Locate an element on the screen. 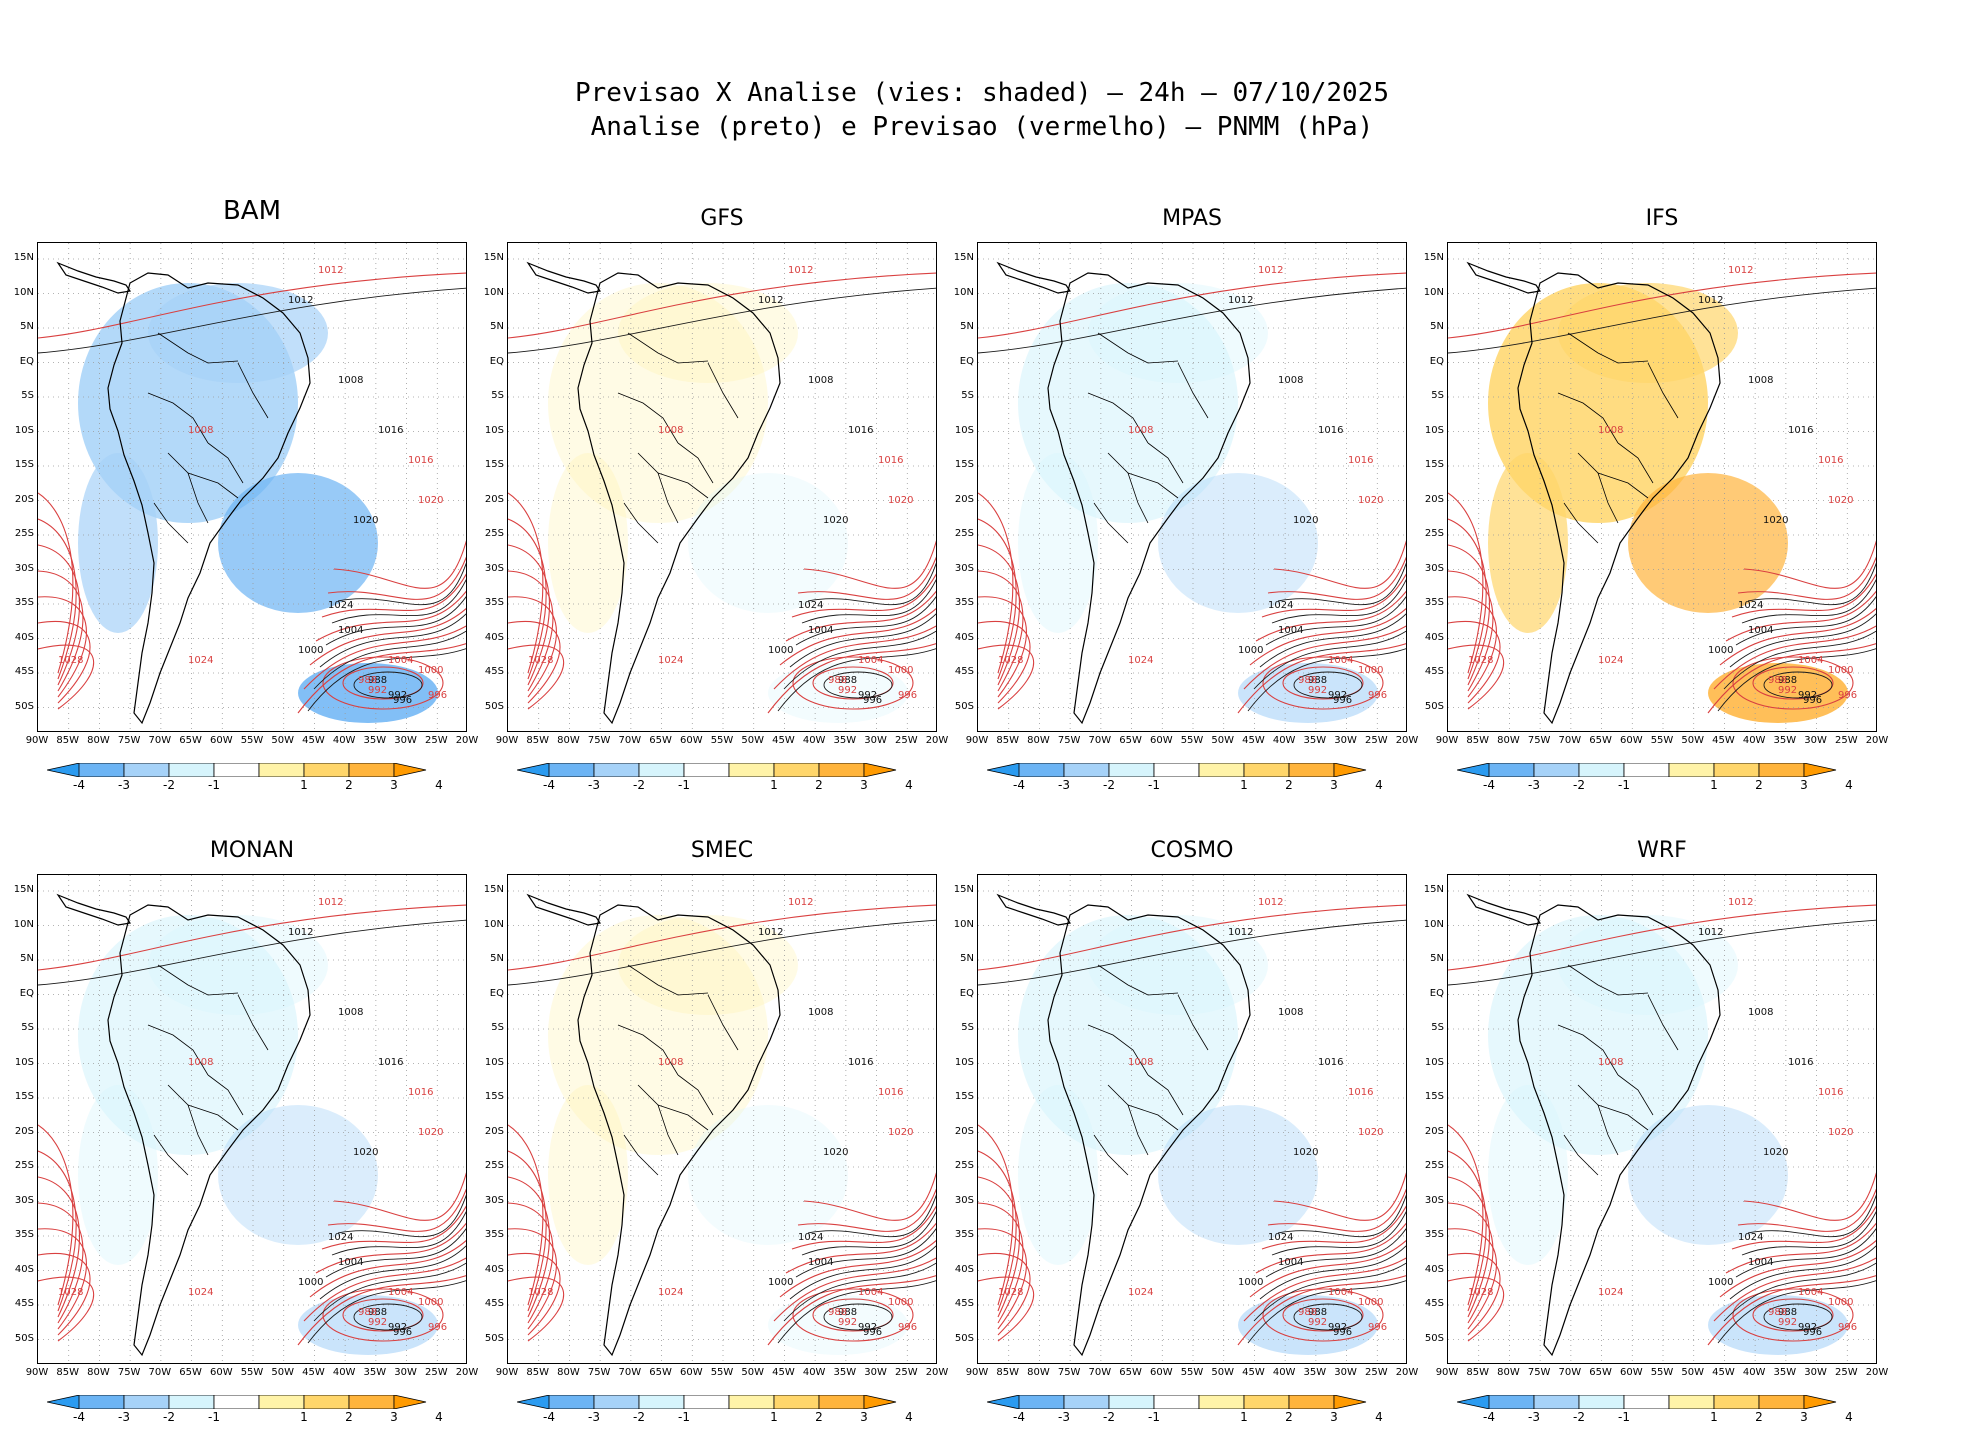 The image size is (1964, 1436). panel-title-bam: BAM is located at coordinates (252, 211).